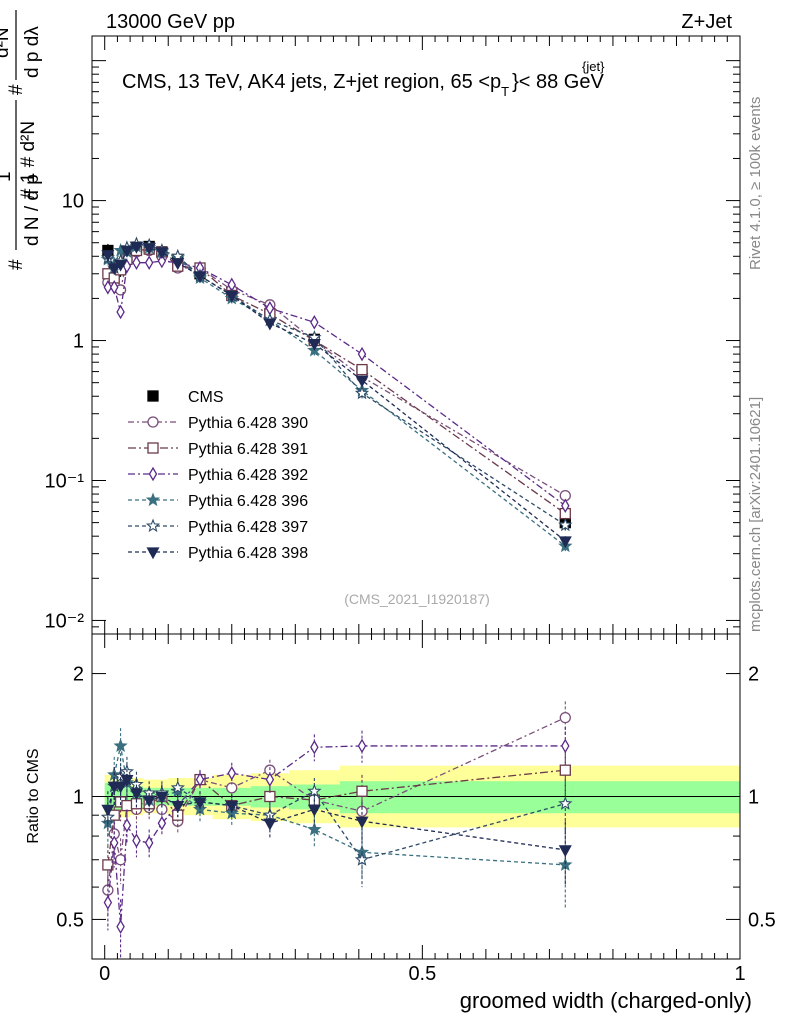 The height and width of the screenshot is (1024, 786). Describe the element at coordinates (32, 52) in the screenshot. I see `ylabel-part-f: d p dλ` at that location.